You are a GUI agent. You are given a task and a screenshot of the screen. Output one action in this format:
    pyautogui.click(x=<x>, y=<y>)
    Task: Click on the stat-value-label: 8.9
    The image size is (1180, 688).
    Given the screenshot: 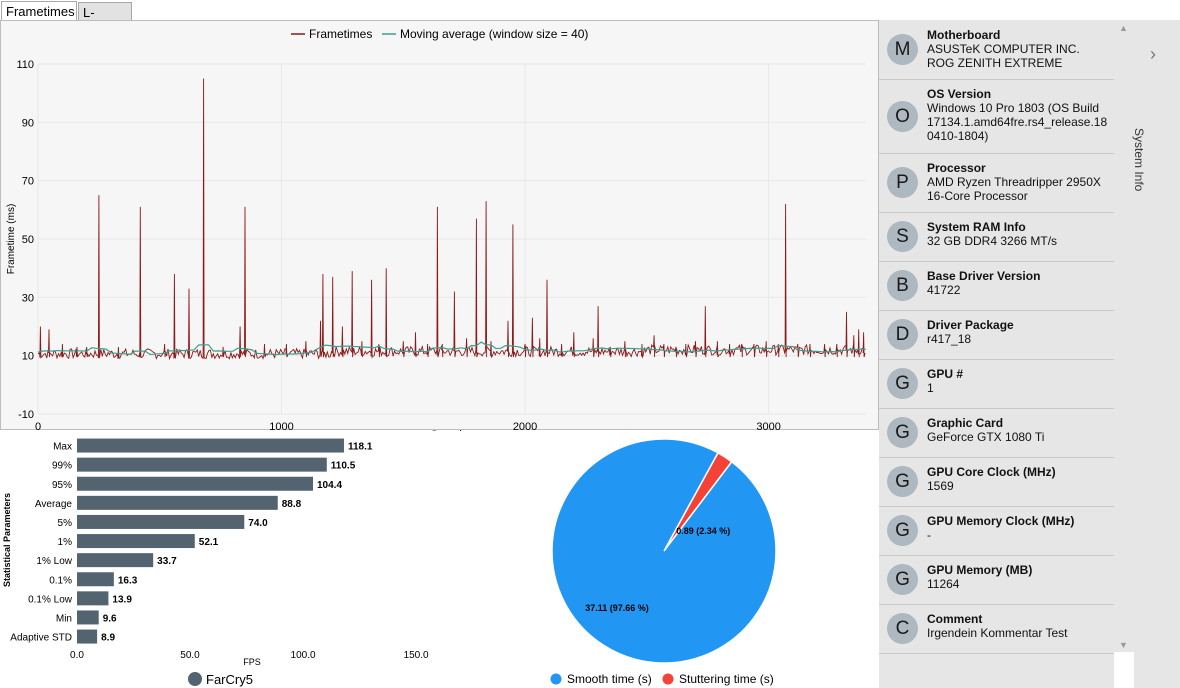 What is the action you would take?
    pyautogui.click(x=108, y=638)
    